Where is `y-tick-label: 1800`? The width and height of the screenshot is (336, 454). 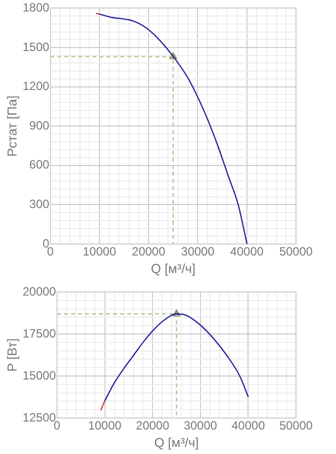
y-tick-label: 1800 is located at coordinates (36, 7).